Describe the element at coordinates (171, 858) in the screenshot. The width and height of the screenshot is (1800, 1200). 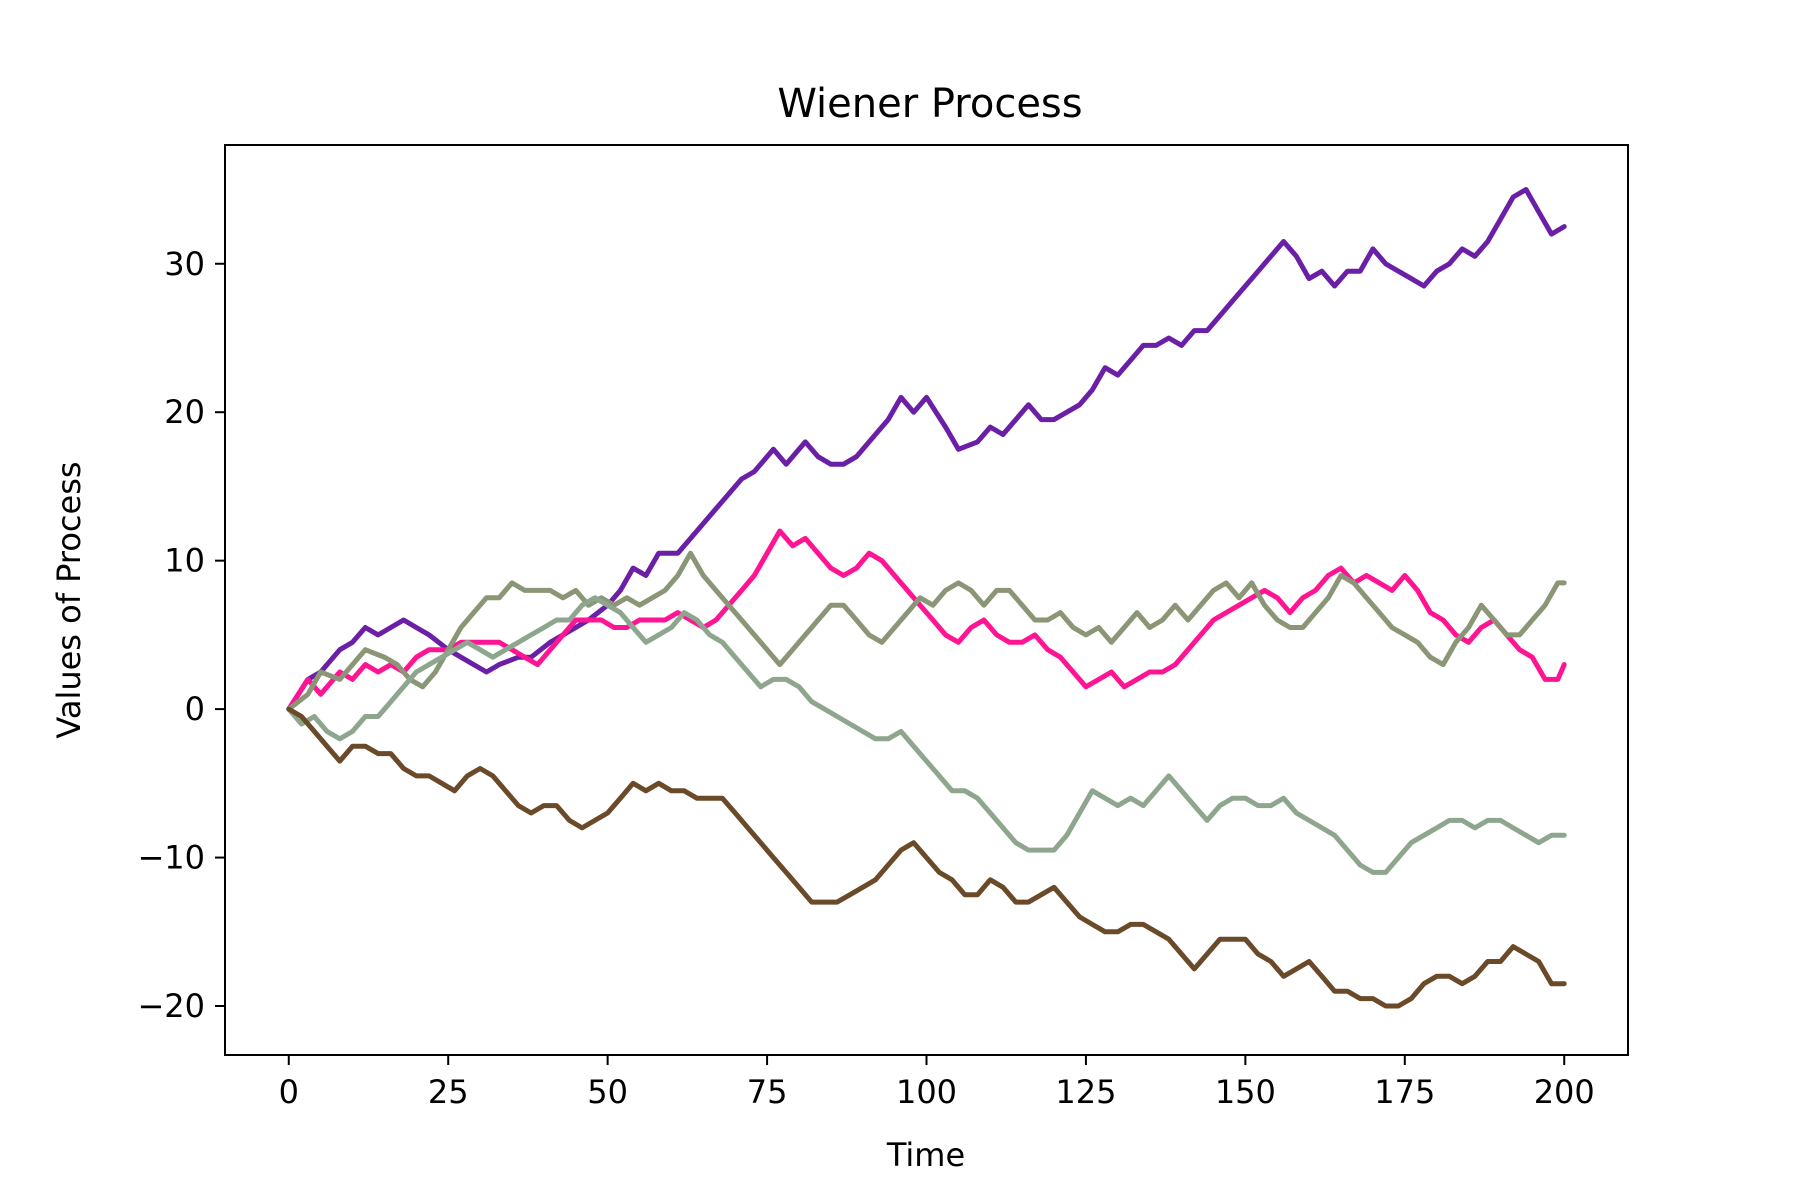
I see `y-tick-label: −10` at that location.